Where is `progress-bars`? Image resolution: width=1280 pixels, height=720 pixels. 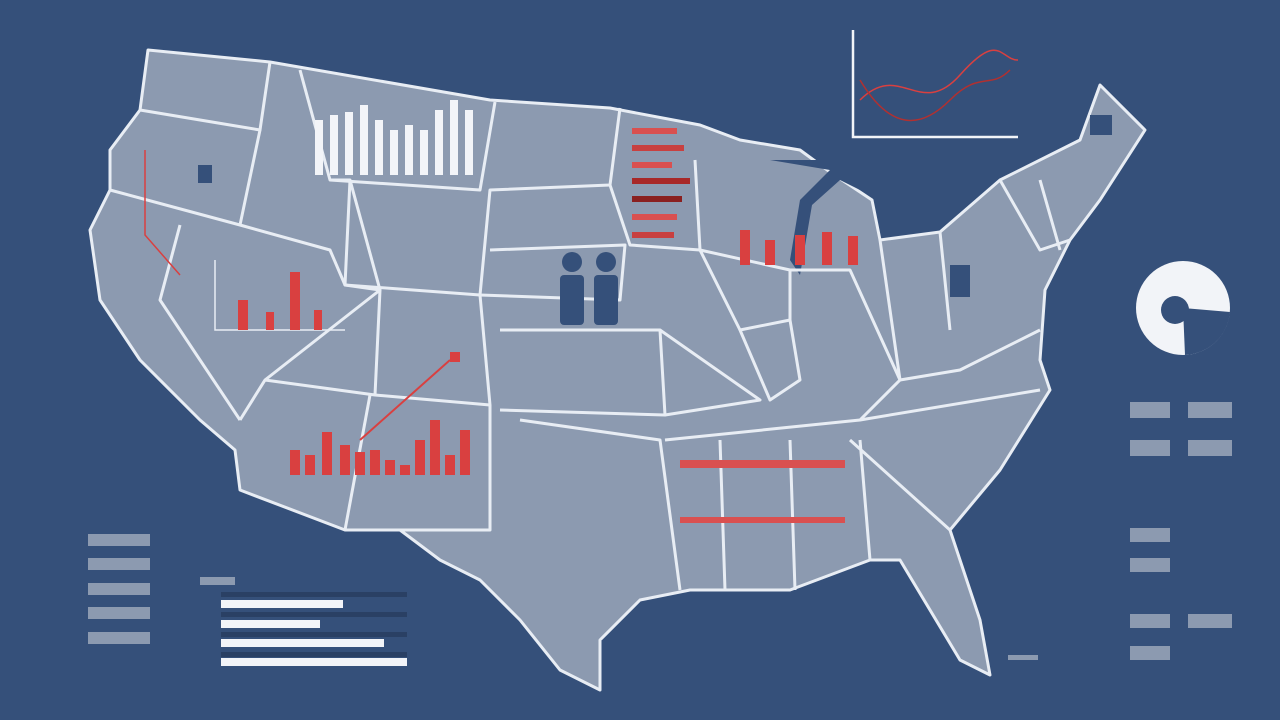
progress-bars is located at coordinates (303, 621).